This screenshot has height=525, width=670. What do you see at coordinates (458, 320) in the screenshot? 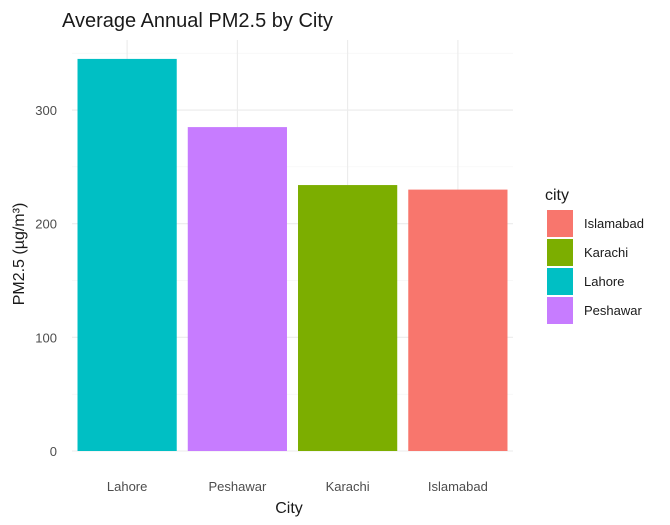
I see `bar-islamabad` at bounding box center [458, 320].